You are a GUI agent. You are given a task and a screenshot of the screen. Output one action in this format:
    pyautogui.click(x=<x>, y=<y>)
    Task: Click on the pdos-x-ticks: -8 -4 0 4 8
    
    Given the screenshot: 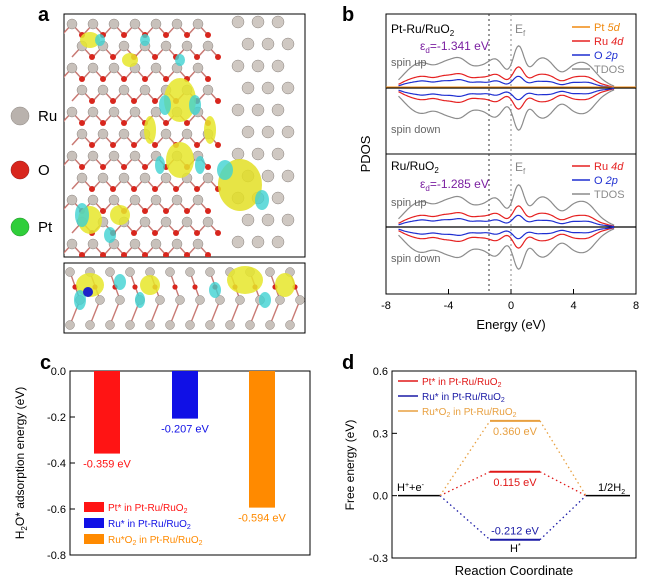 What is the action you would take?
    pyautogui.click(x=510, y=300)
    